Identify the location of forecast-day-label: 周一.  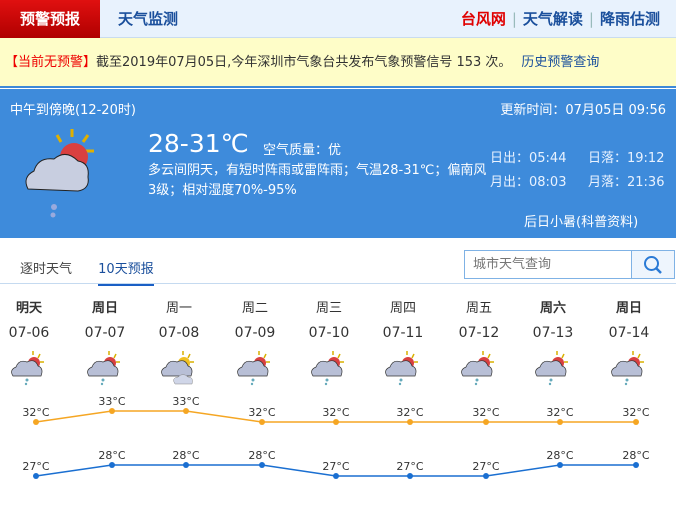
(178, 308).